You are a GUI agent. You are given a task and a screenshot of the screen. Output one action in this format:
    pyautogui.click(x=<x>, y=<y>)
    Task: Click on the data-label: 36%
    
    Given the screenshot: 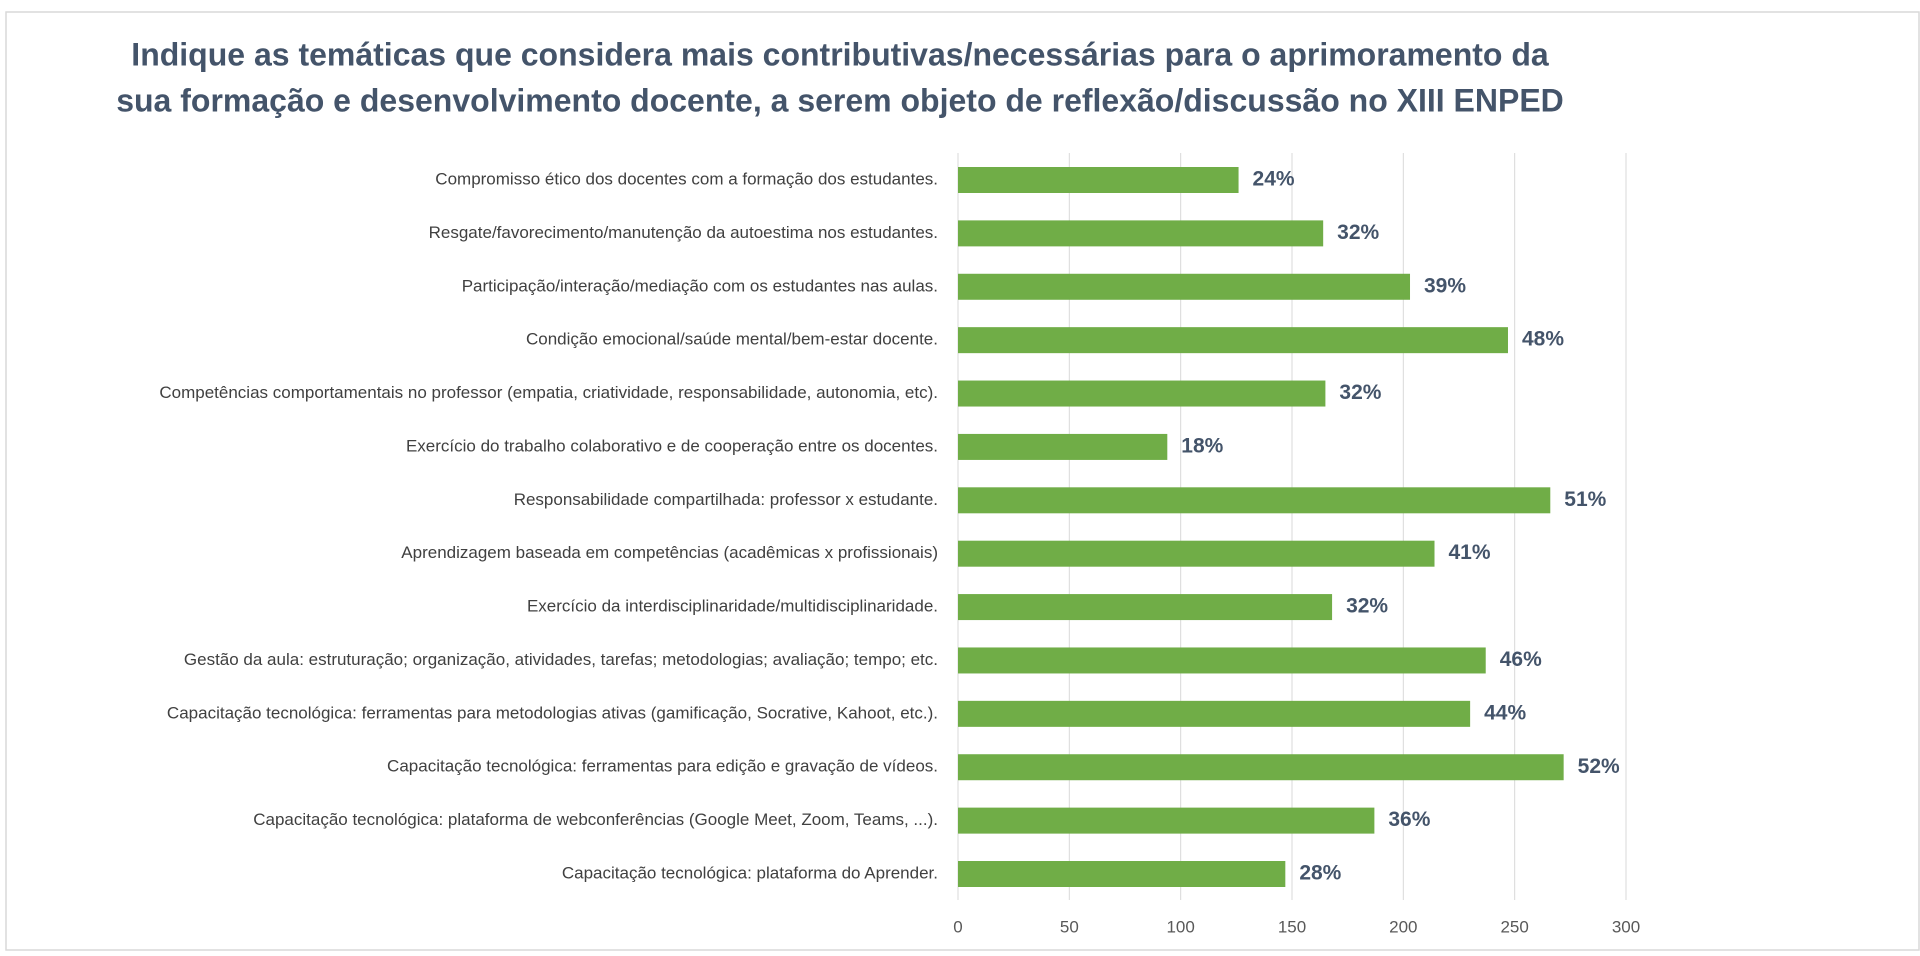 What is the action you would take?
    pyautogui.click(x=1409, y=819)
    